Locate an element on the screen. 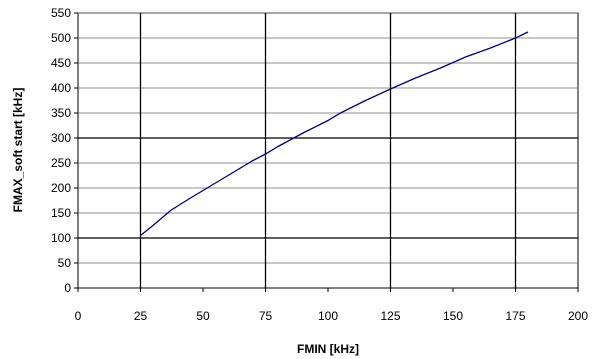  y-axis-title: FMAX_soft start [kHz] is located at coordinates (18, 150).